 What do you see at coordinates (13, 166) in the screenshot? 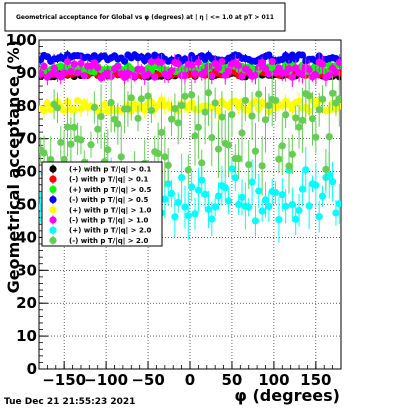
I see `y-axis-title: Geometrical acceptance (%)` at bounding box center [13, 166].